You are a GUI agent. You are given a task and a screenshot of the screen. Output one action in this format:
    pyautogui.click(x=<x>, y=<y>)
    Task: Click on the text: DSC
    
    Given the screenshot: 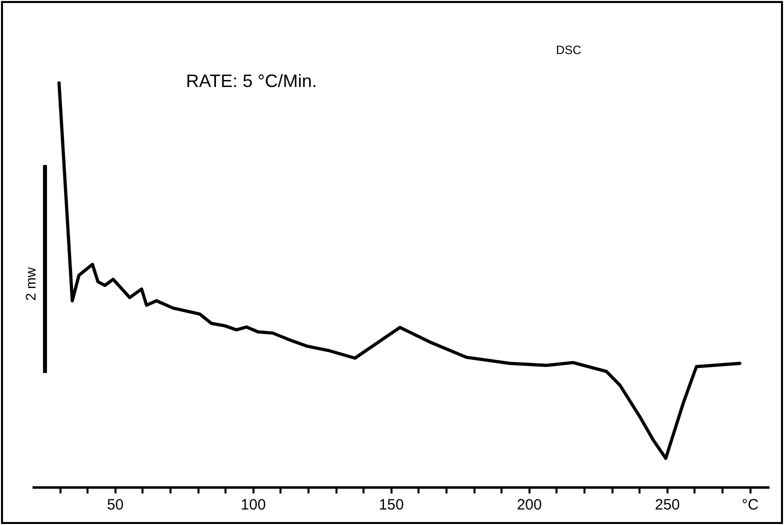 What is the action you would take?
    pyautogui.click(x=569, y=50)
    